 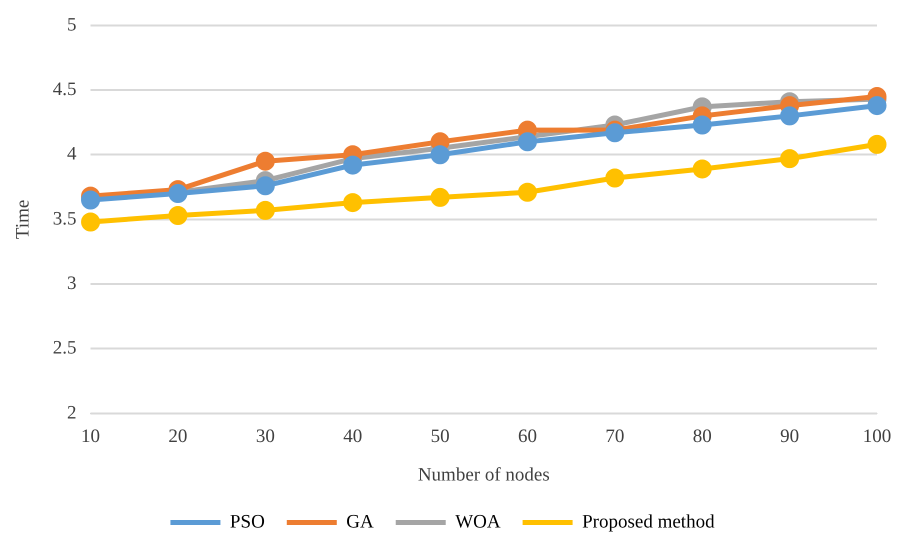 What do you see at coordinates (527, 436) in the screenshot?
I see `x-tick-label: 60` at bounding box center [527, 436].